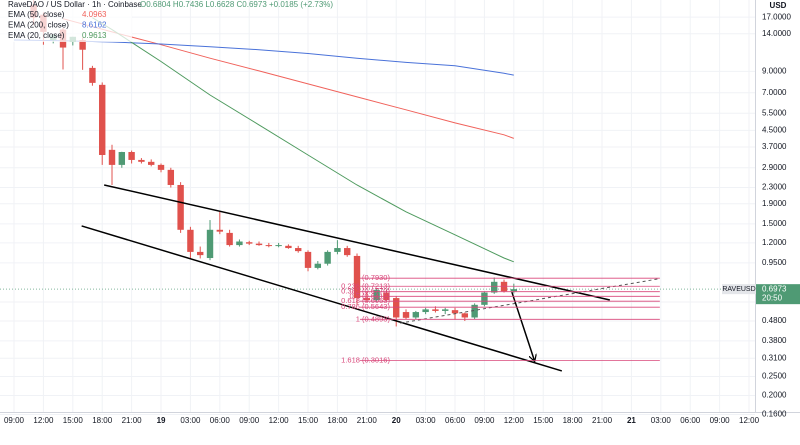 Image resolution: width=800 pixels, height=445 pixels. I want to click on y-tick-label: 2.9000, so click(774, 167).